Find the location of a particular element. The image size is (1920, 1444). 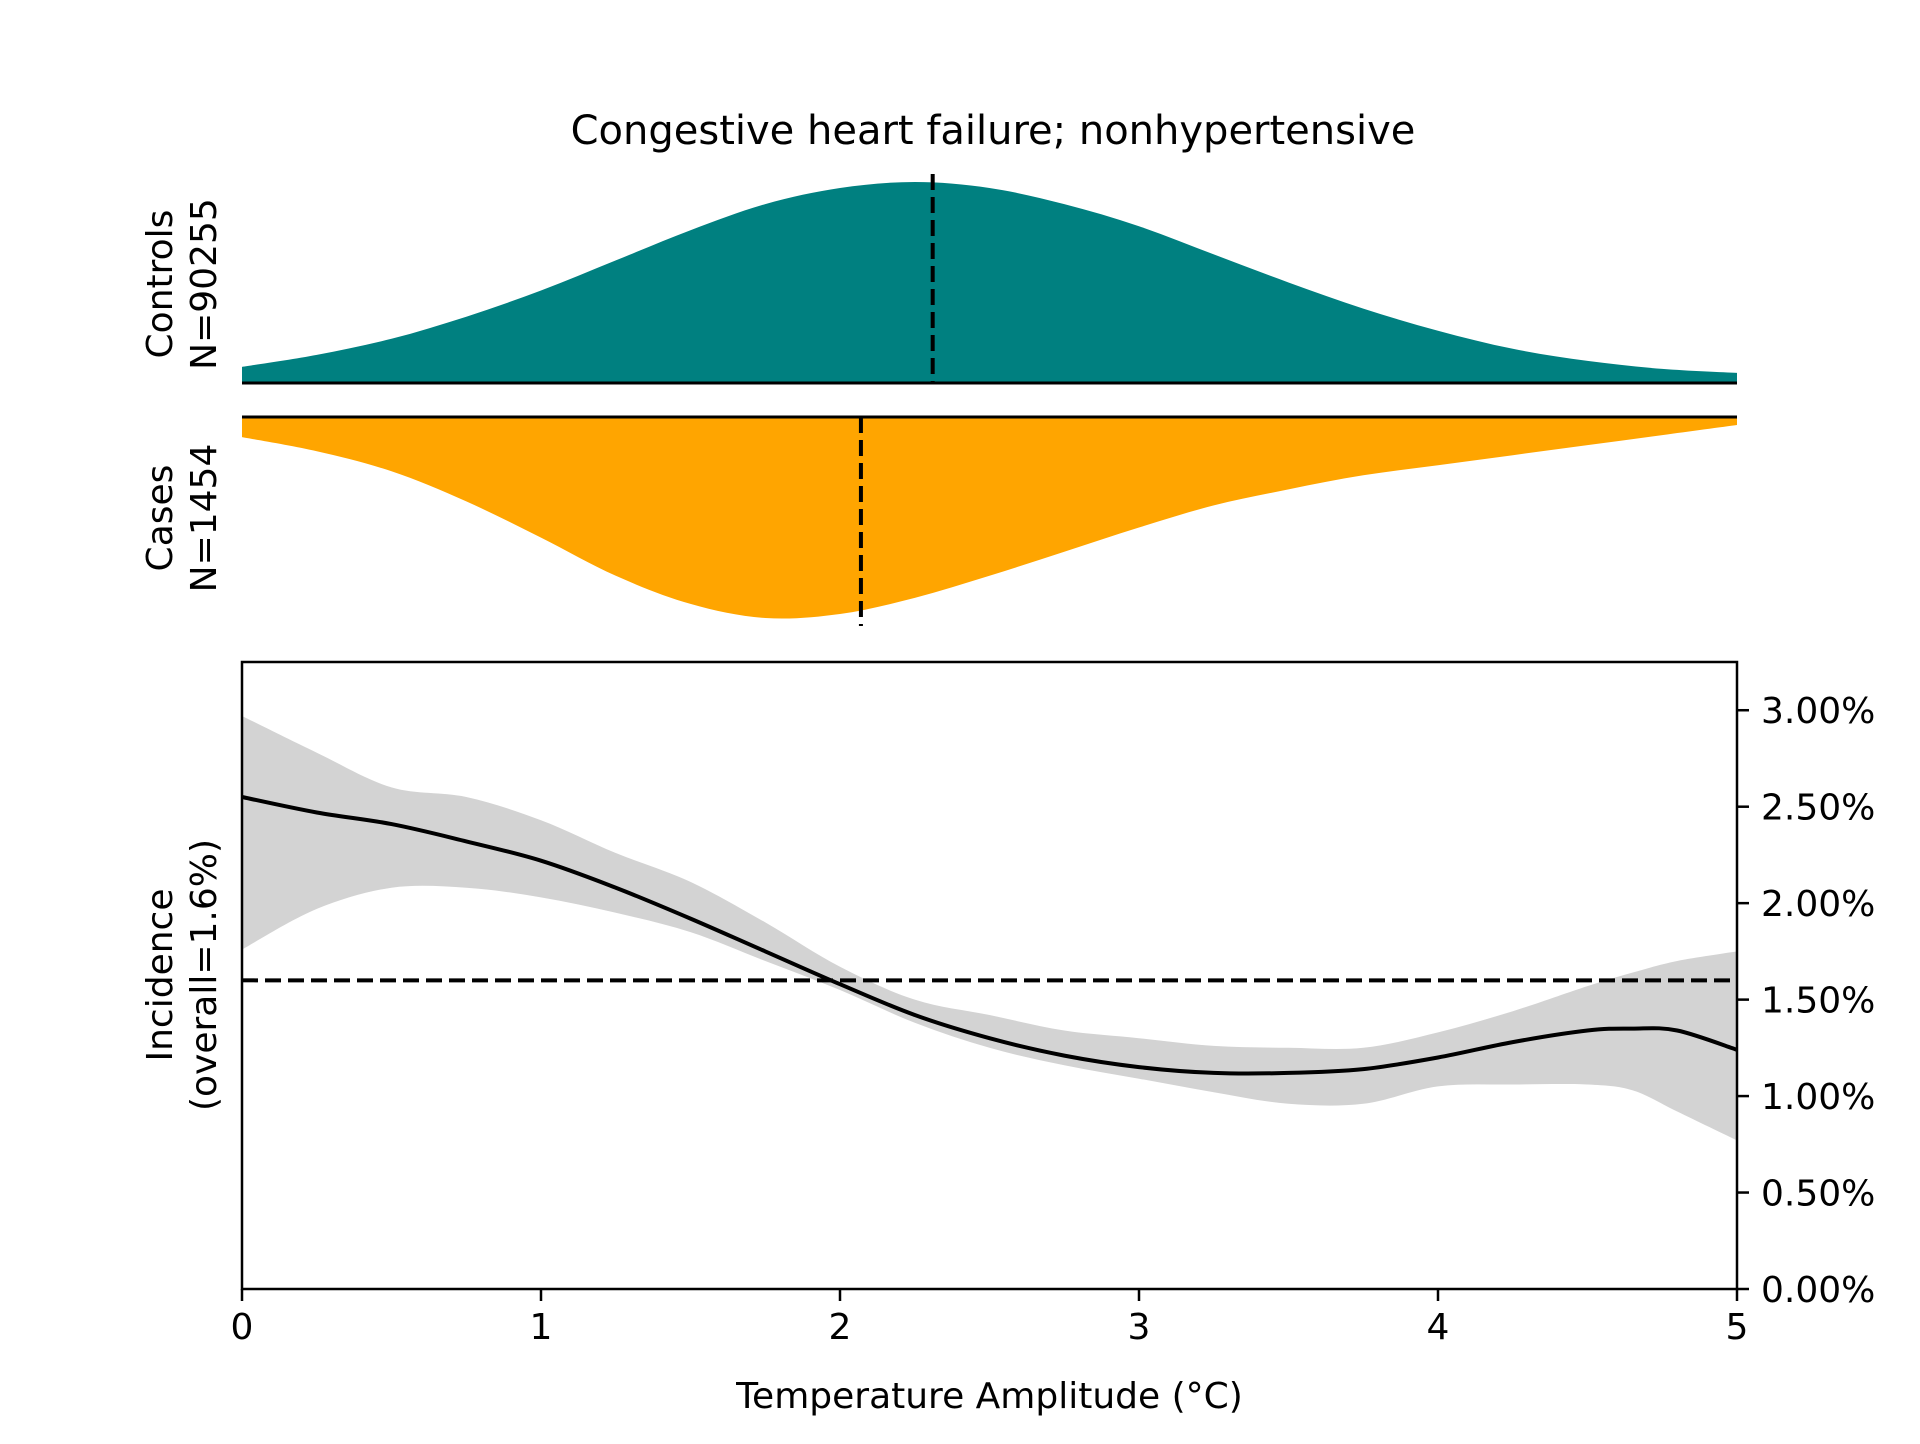

controls-density-panel: ControlsN=90255 is located at coordinates (938, 279).